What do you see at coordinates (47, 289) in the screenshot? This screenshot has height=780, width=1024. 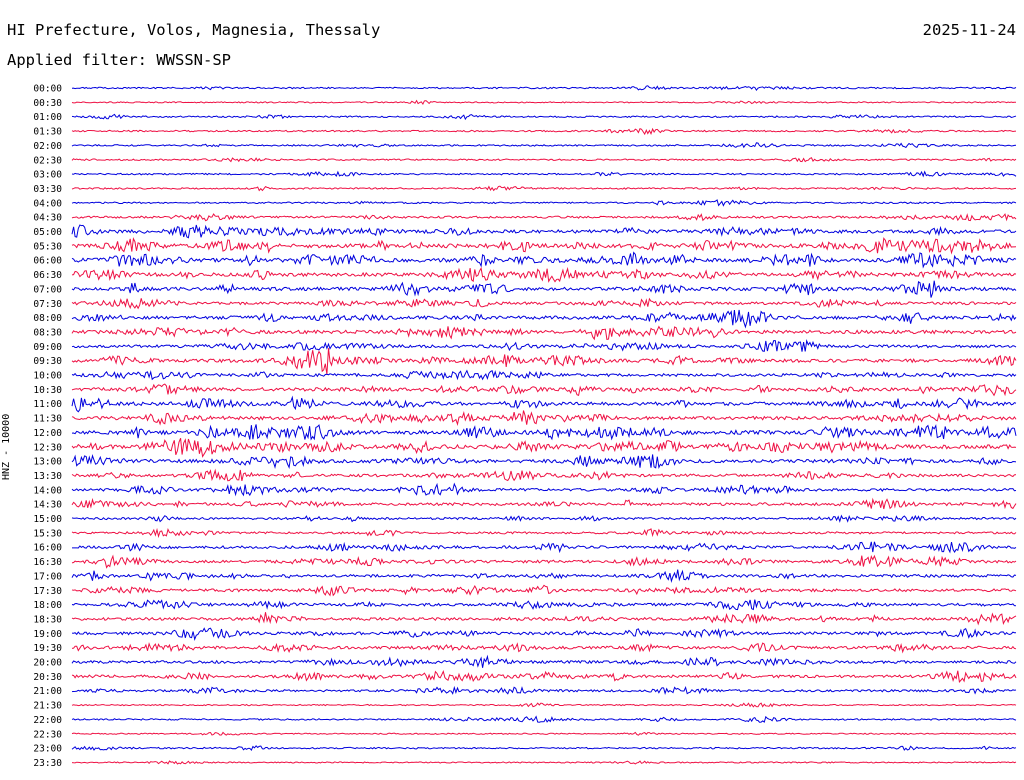 I see `time-label-0700: 07:00` at bounding box center [47, 289].